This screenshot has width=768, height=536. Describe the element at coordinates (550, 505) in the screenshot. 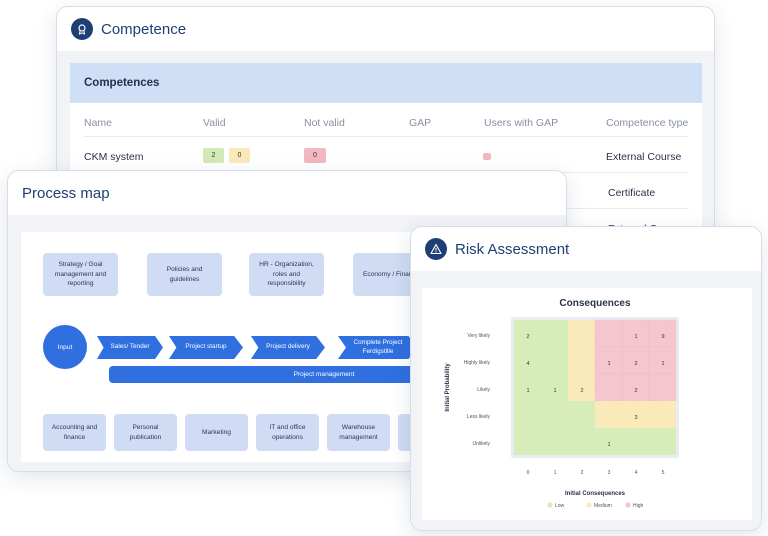

I see `legend-marker-low` at that location.